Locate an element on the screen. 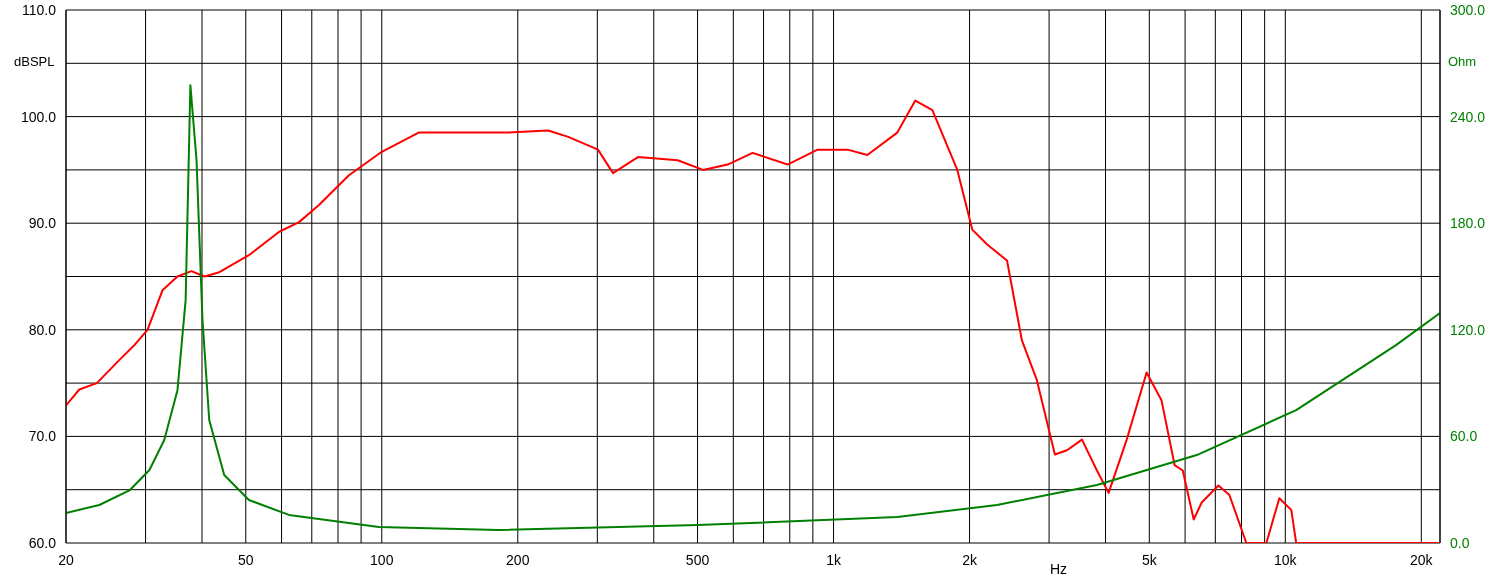 This screenshot has width=1498, height=585. x-tick-label: 10k is located at coordinates (1286, 559).